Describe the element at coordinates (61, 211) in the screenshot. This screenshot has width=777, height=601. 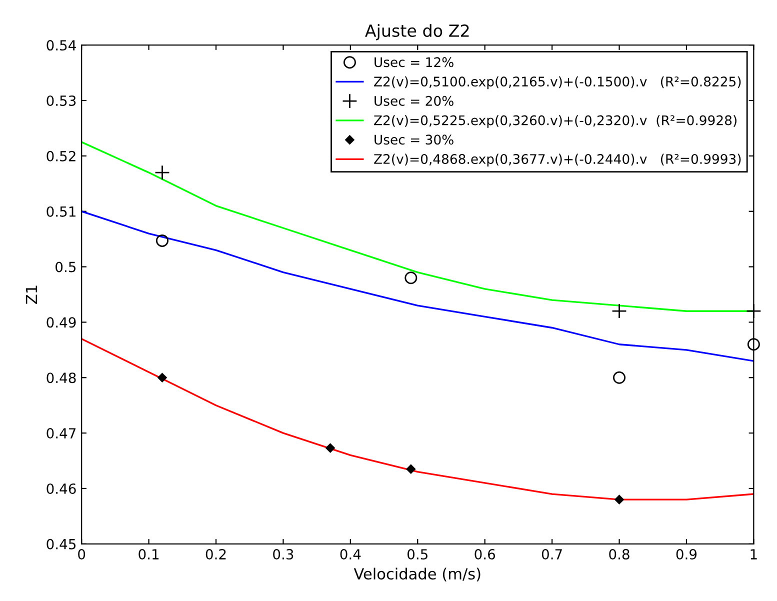
I see `y-tick-label: 0.51` at that location.